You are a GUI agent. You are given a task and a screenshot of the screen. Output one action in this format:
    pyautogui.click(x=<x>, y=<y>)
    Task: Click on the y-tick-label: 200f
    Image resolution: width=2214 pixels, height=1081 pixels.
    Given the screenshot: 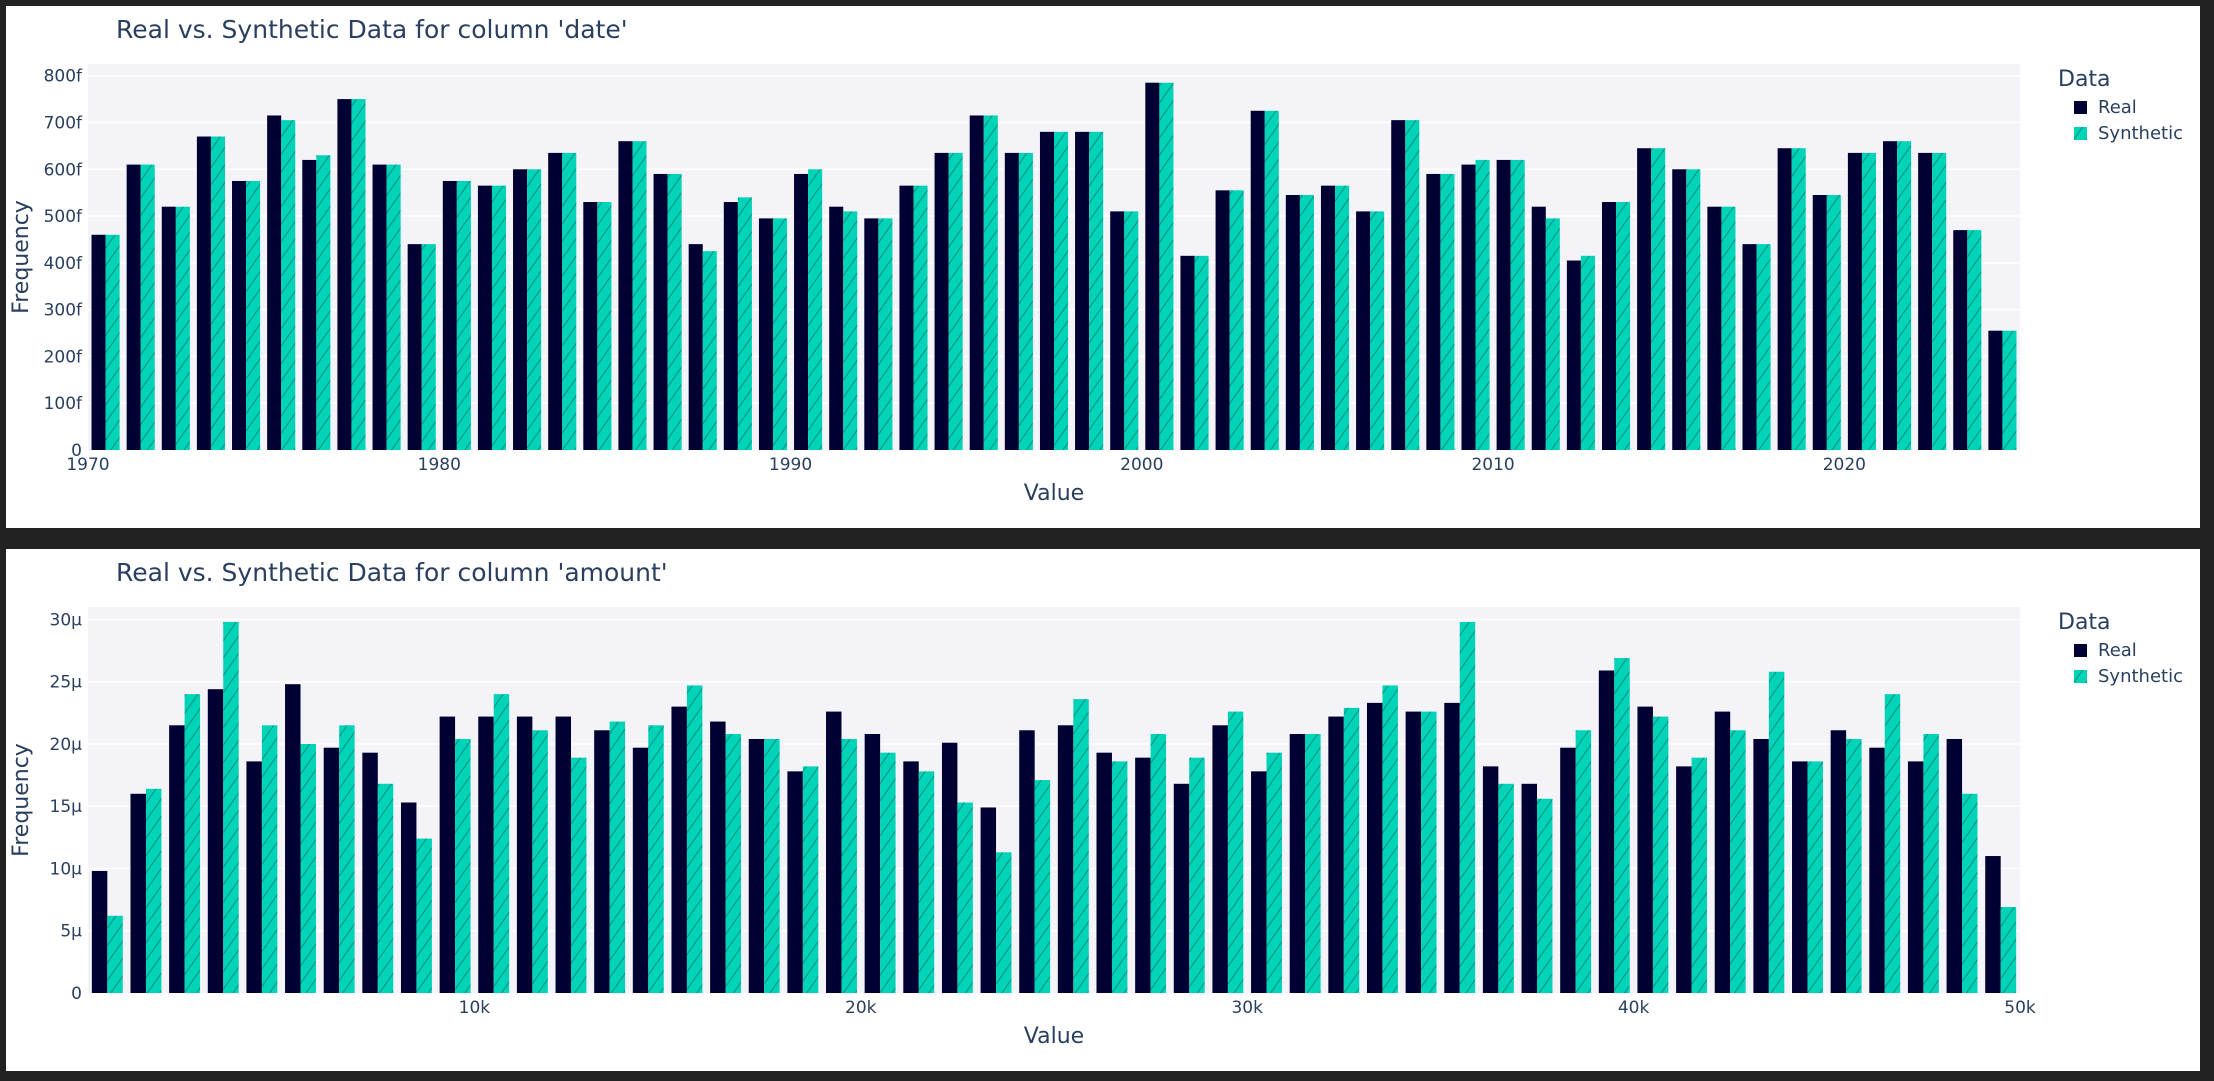 What is the action you would take?
    pyautogui.click(x=63, y=357)
    